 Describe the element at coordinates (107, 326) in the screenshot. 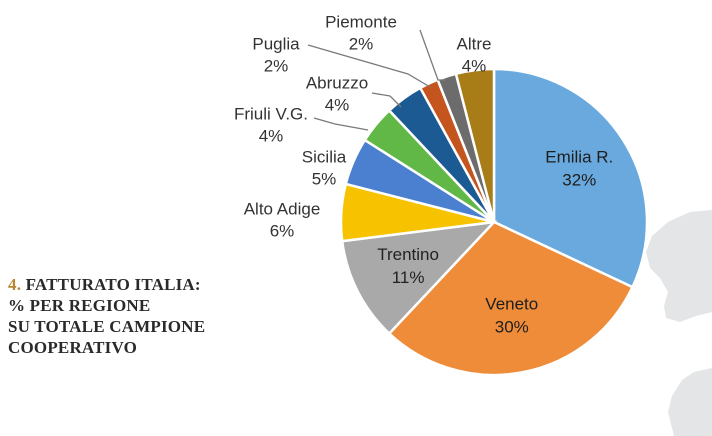

I see `caption-line-3: SU TOTALE CAMPIONE` at that location.